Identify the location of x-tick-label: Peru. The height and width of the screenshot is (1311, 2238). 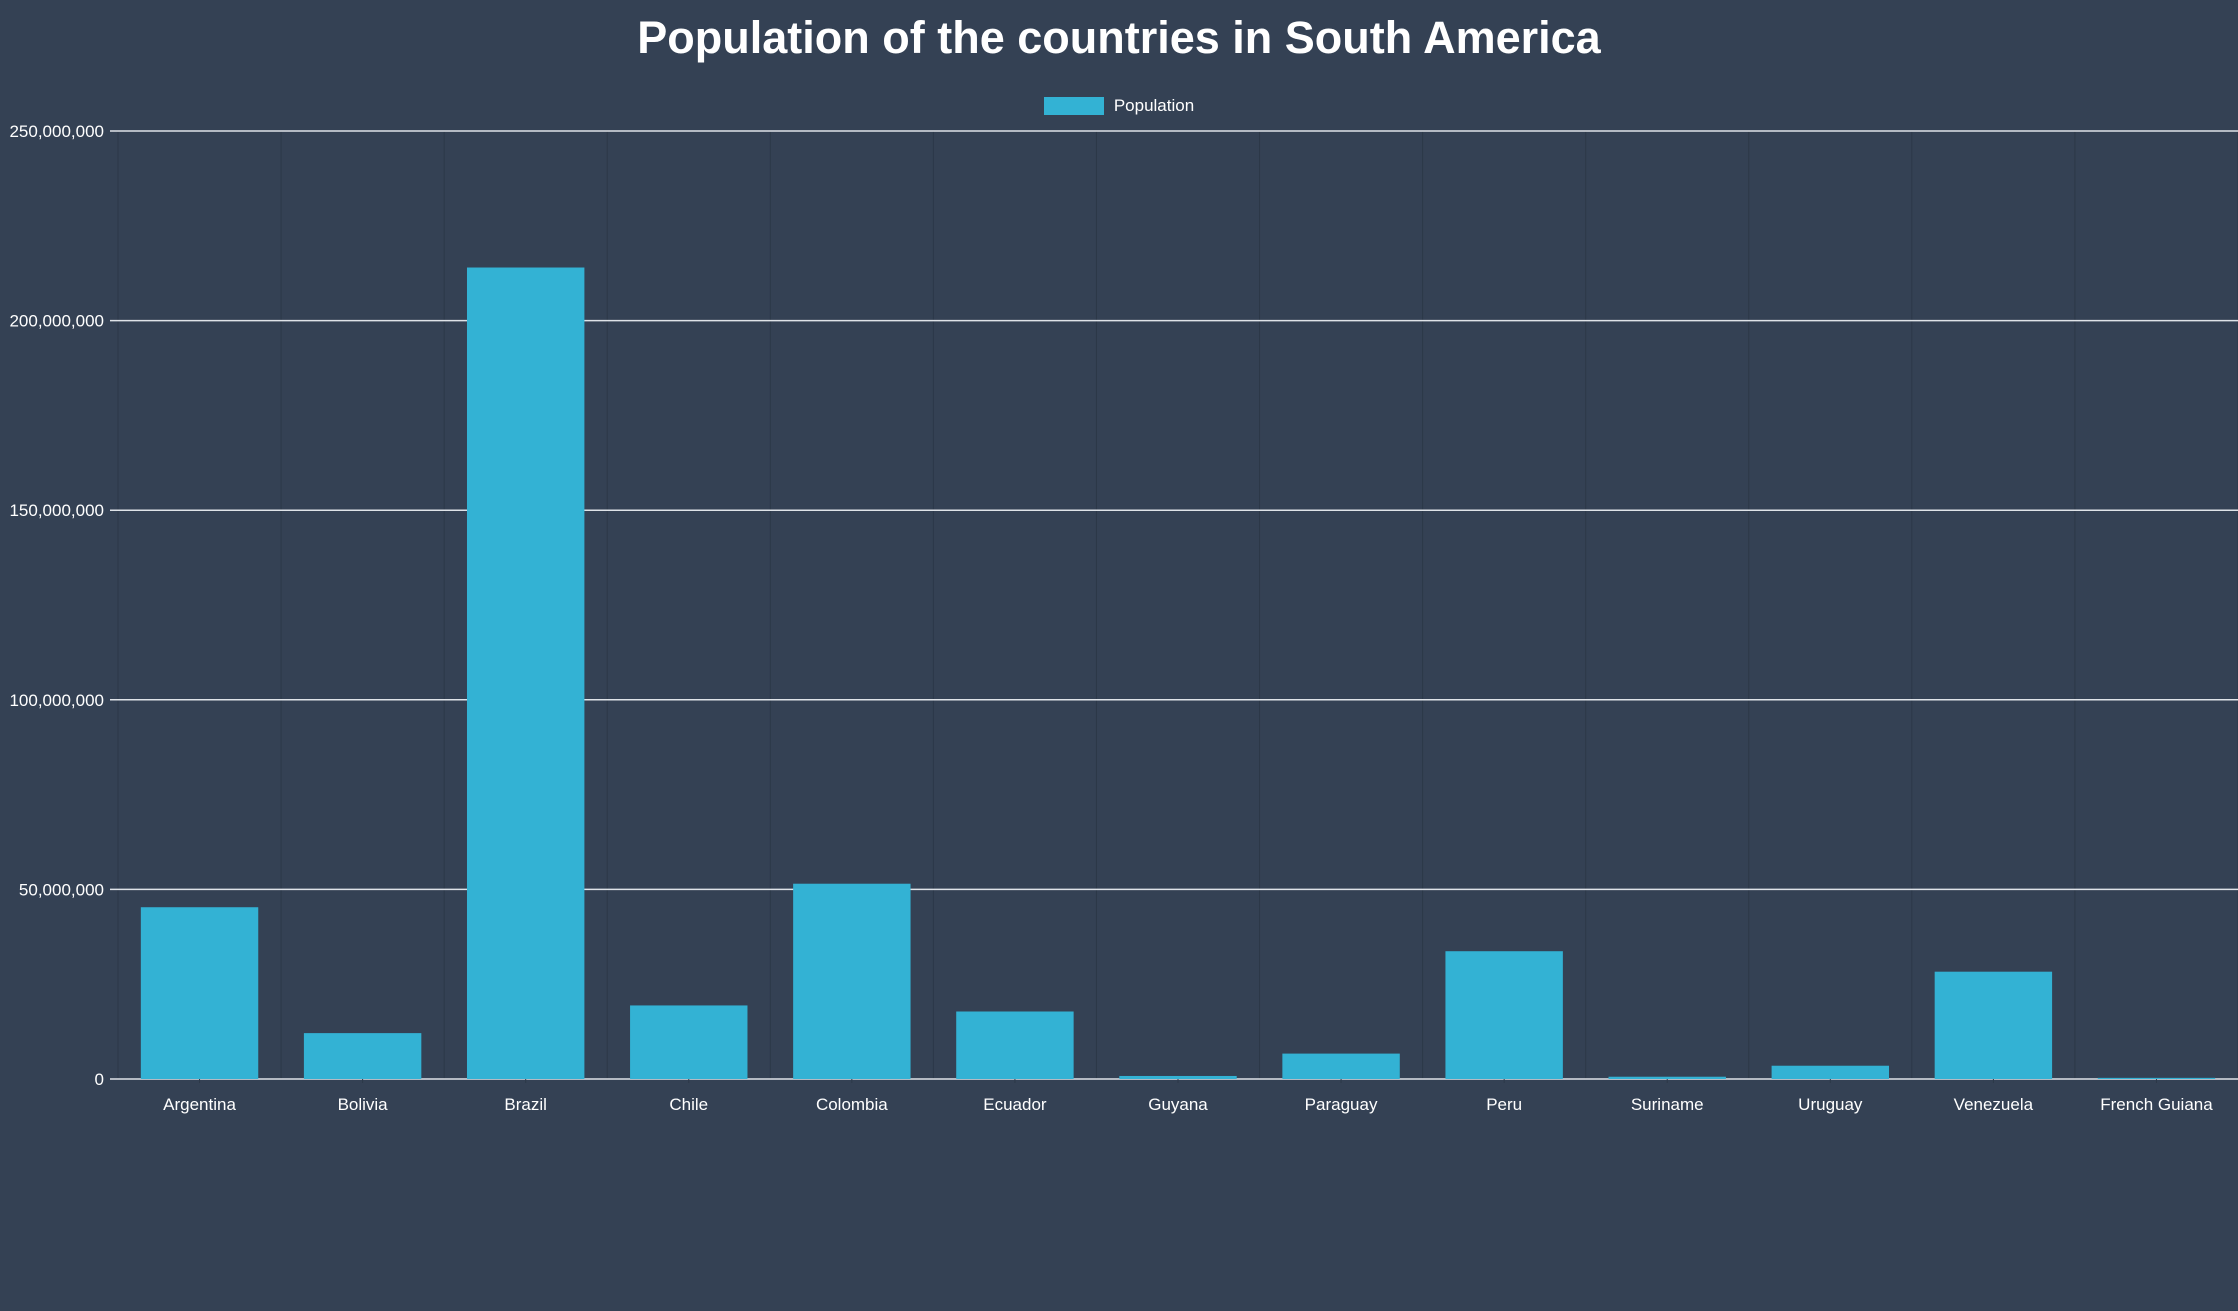
(1504, 1104).